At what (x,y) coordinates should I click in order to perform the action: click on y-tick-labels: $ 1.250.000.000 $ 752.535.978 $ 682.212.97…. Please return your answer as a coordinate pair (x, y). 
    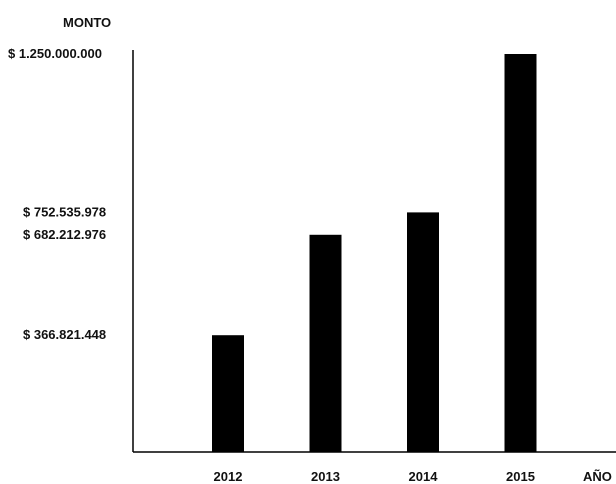
    Looking at the image, I should click on (57, 194).